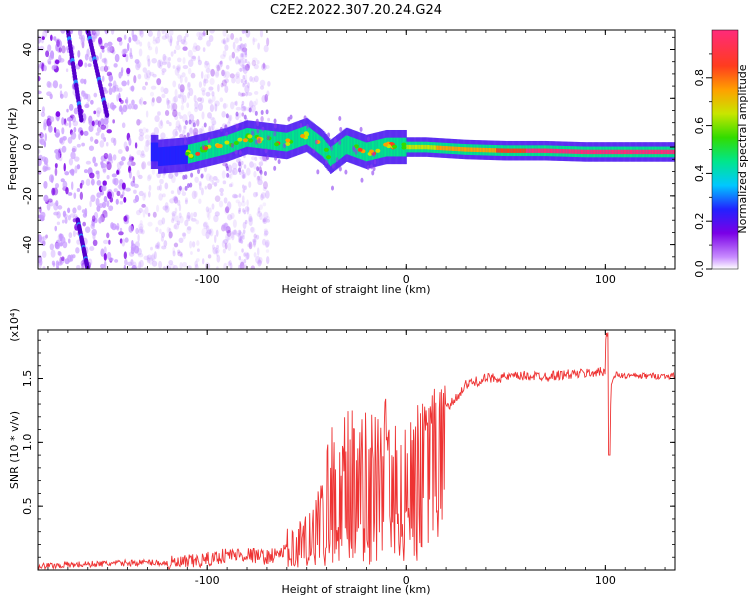 This screenshot has height=600, width=750. What do you see at coordinates (355, 289) in the screenshot?
I see `spectrogram-x-axis-label: Height of straight line (km)` at bounding box center [355, 289].